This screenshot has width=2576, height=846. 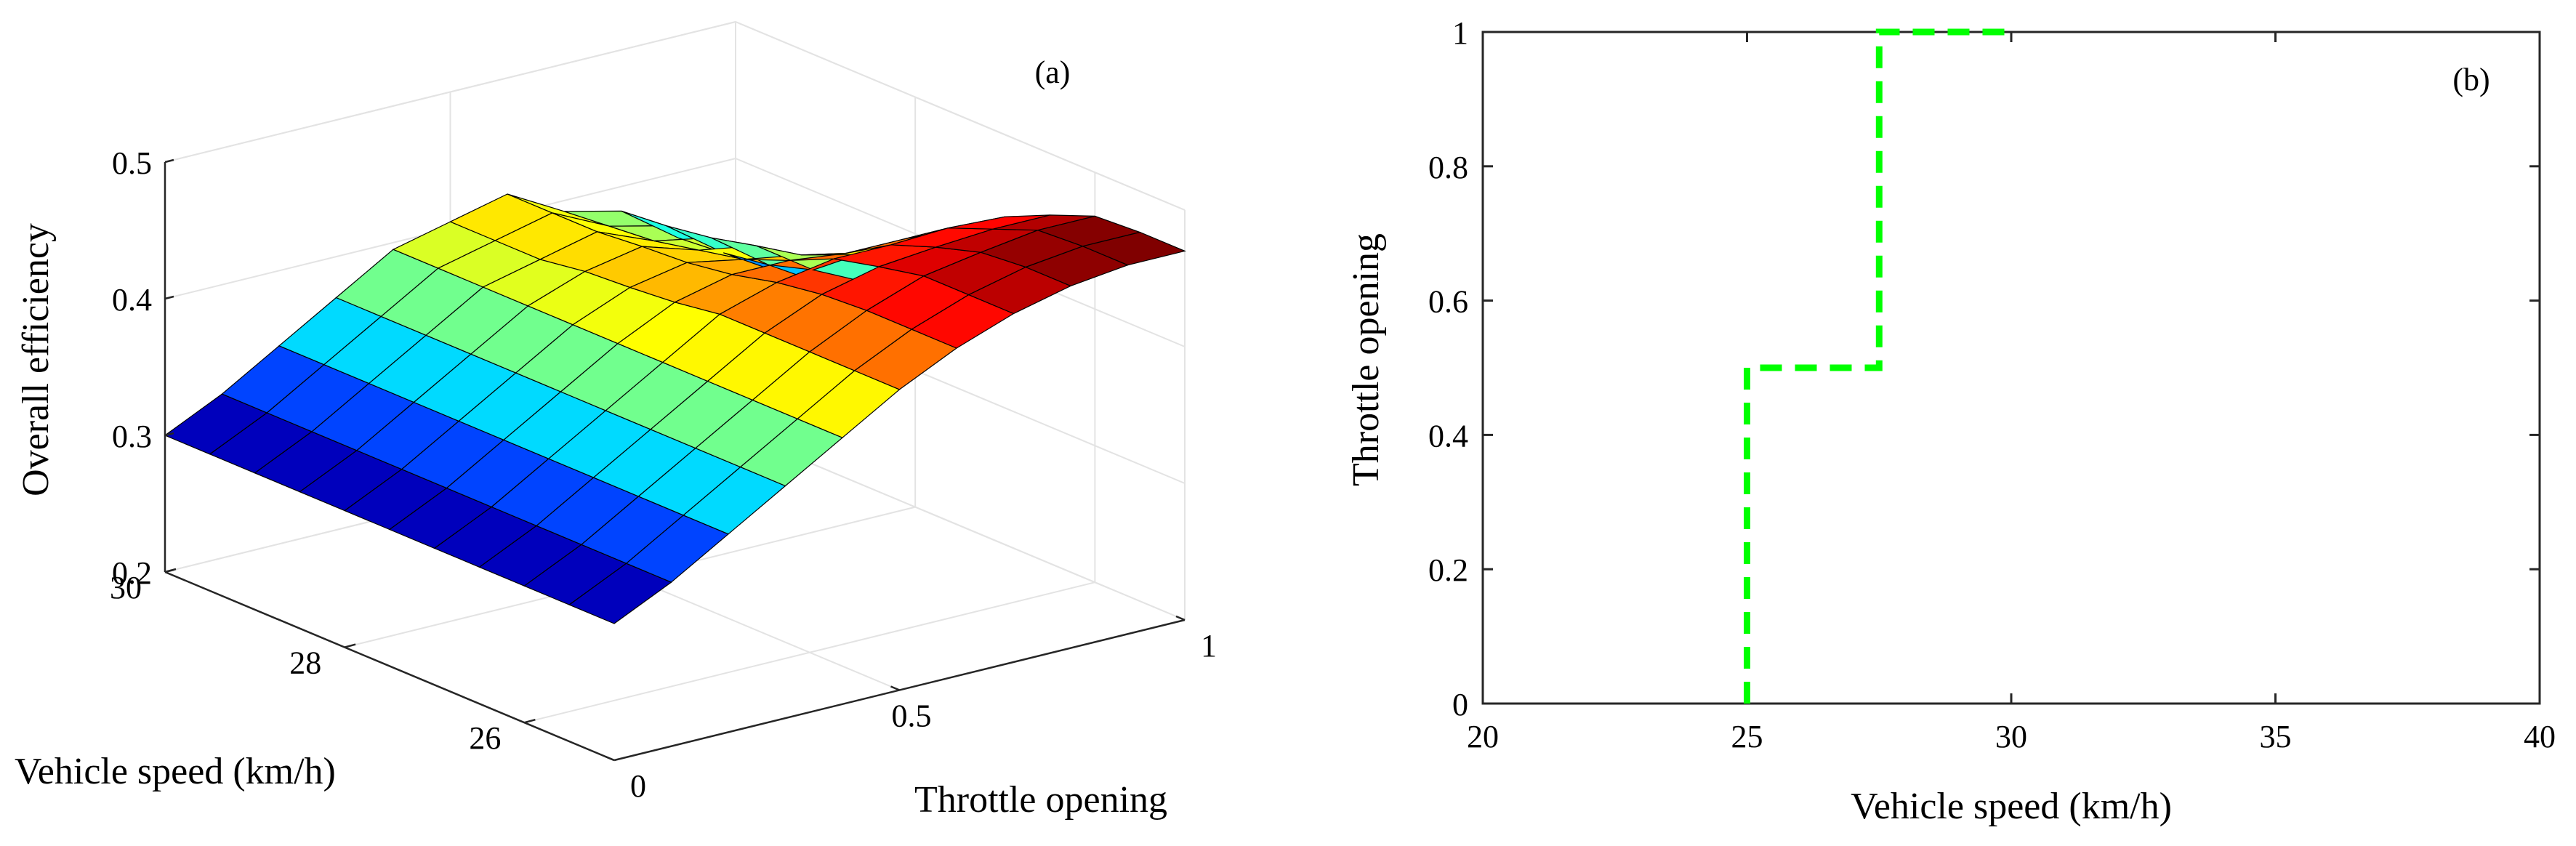 I want to click on x-tick-label: 40, so click(x=2540, y=736).